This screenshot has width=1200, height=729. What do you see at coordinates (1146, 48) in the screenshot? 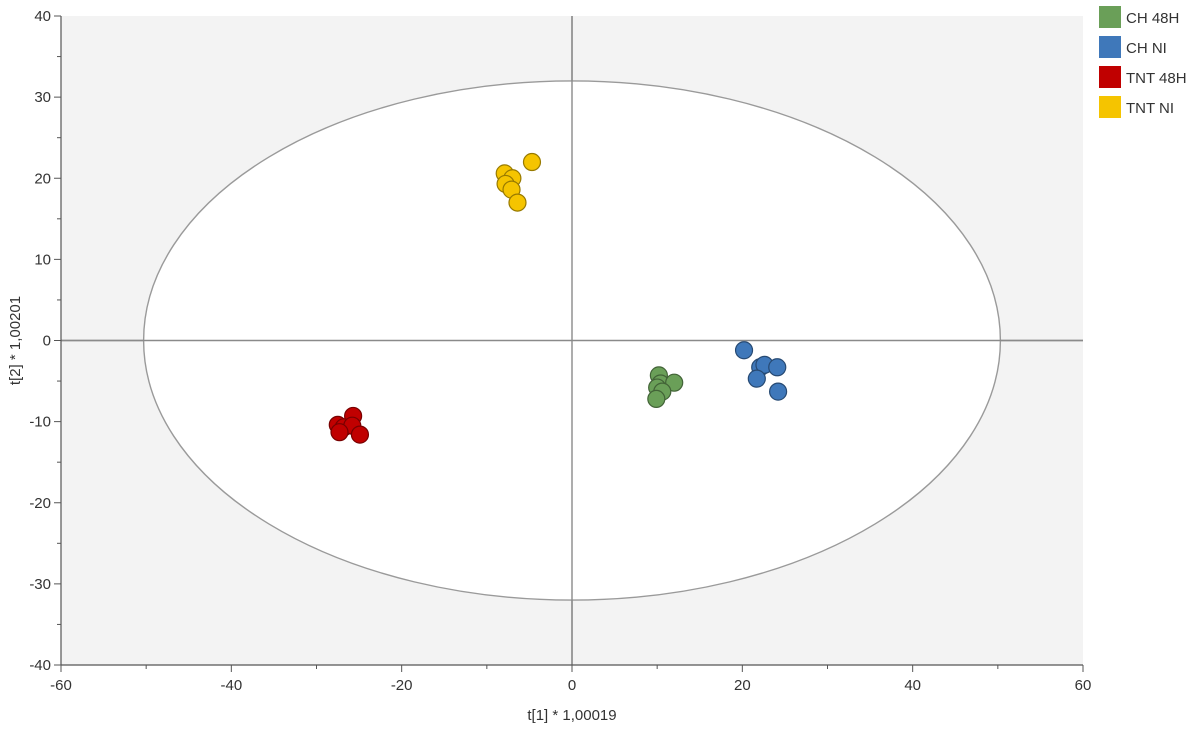
I see `legend-label: CH NI` at bounding box center [1146, 48].